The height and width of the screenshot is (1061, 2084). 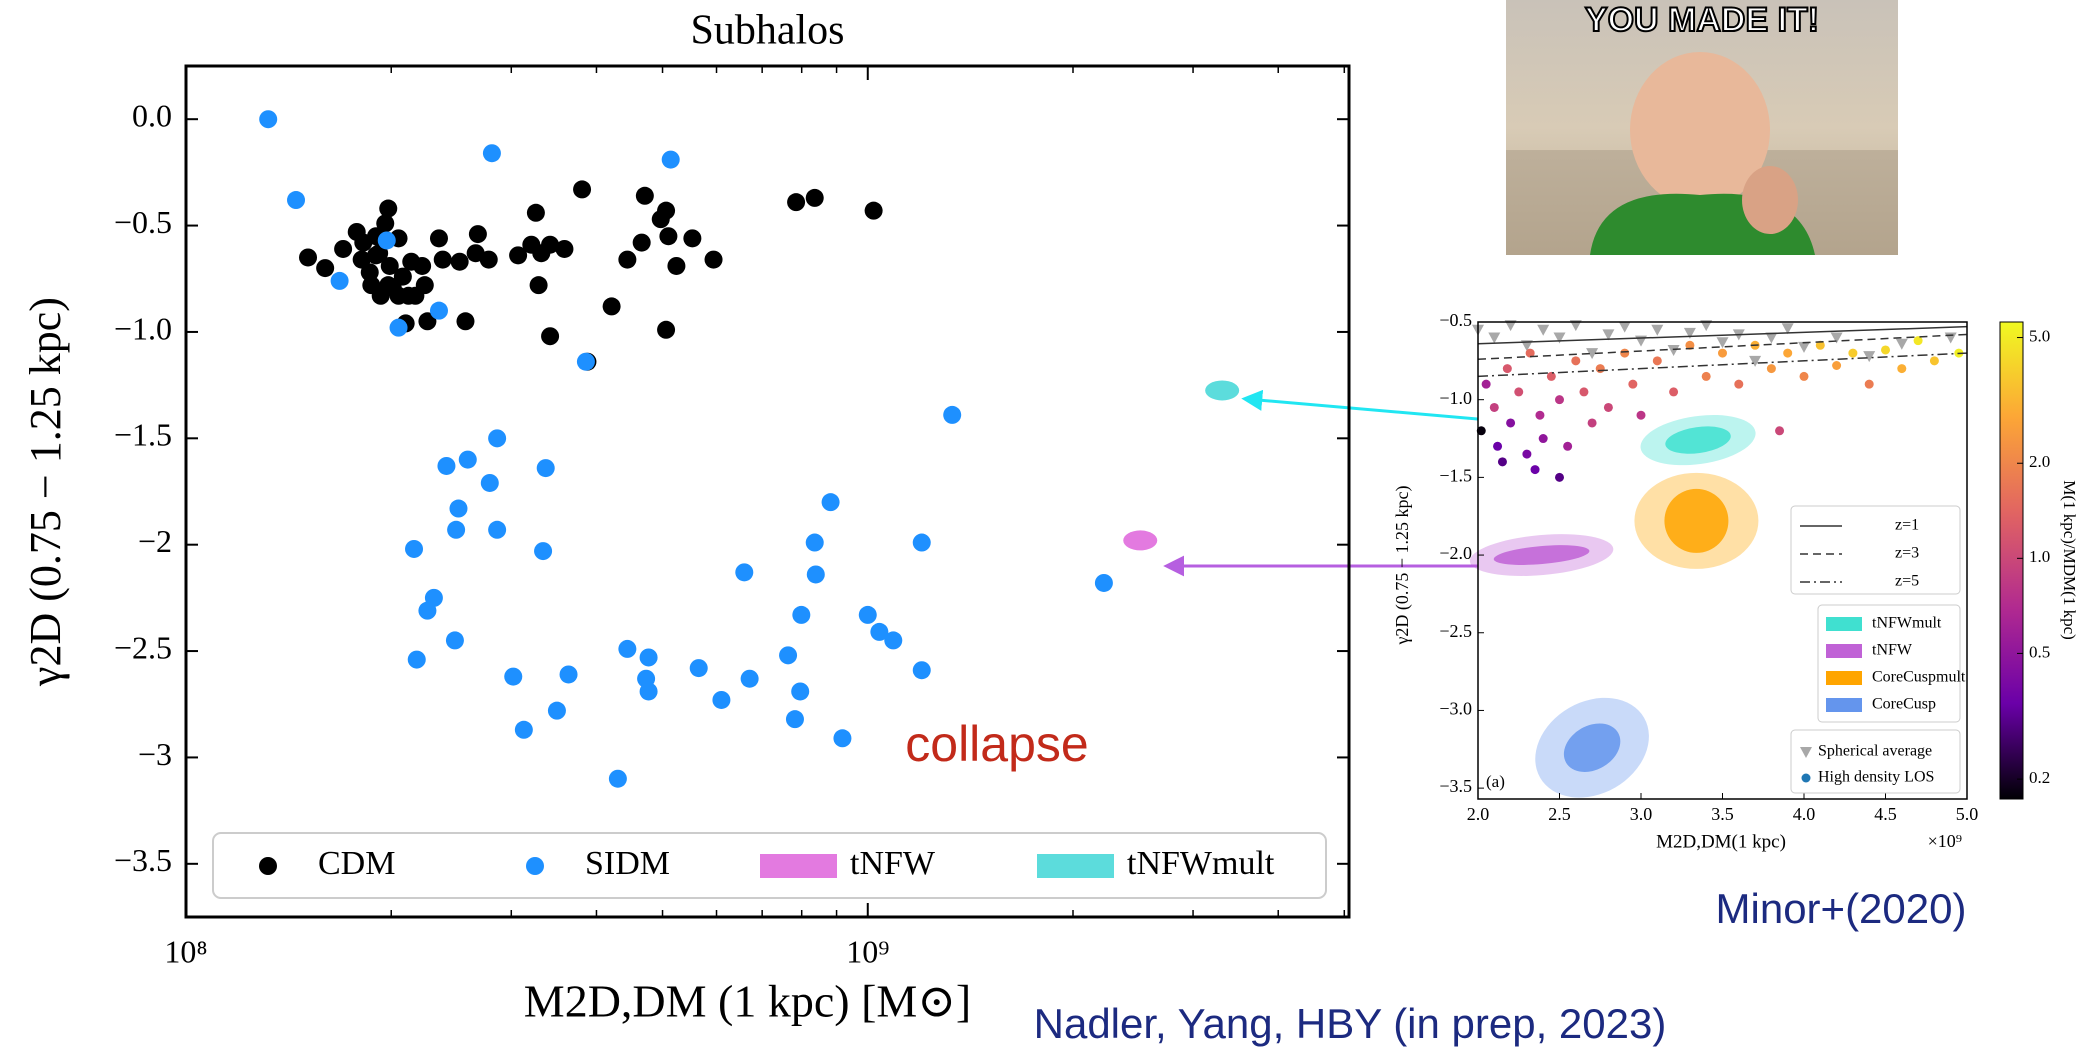 I want to click on image-face, so click(x=1700, y=130).